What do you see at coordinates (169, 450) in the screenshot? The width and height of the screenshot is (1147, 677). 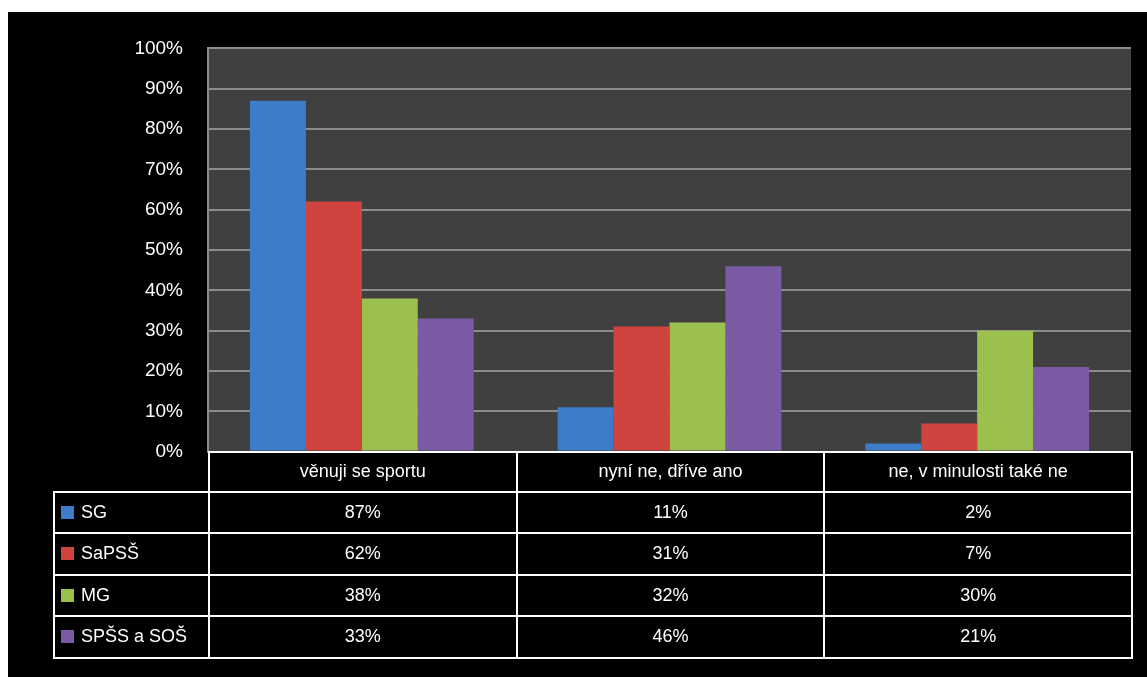 I see `y-tick-label: 0%` at bounding box center [169, 450].